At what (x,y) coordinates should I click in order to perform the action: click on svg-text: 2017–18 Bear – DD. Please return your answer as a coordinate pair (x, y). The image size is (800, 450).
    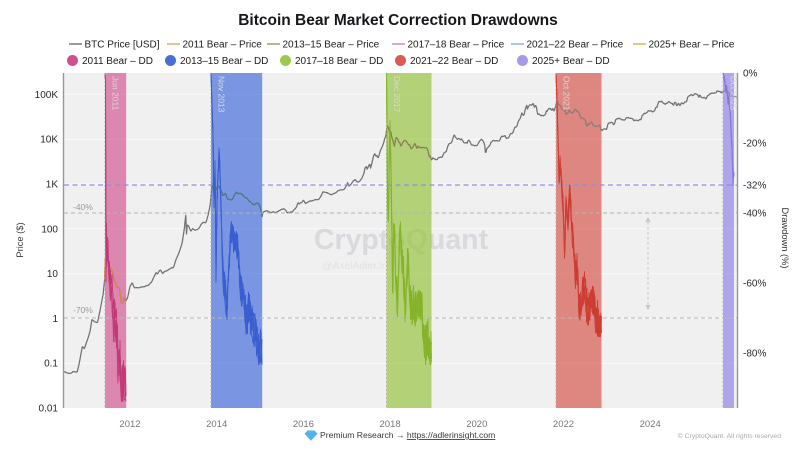
    Looking at the image, I should click on (339, 61).